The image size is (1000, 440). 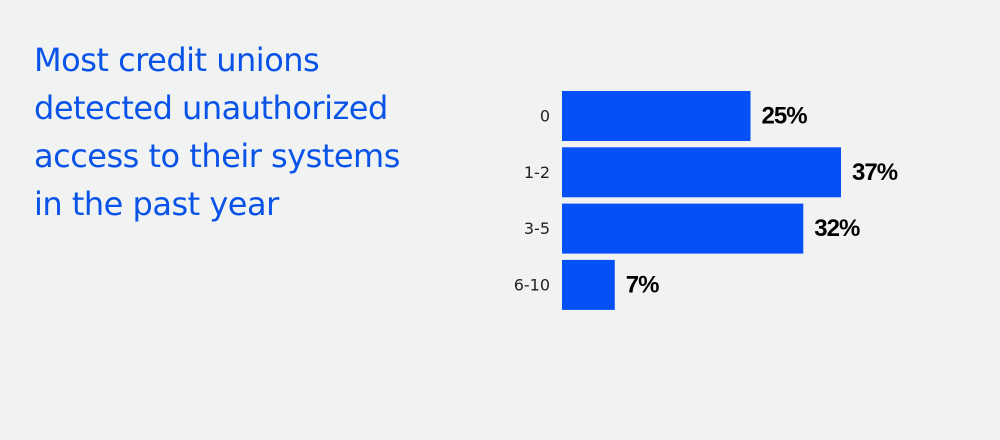 I want to click on chart-title-line-4: in the past year, so click(x=156, y=204).